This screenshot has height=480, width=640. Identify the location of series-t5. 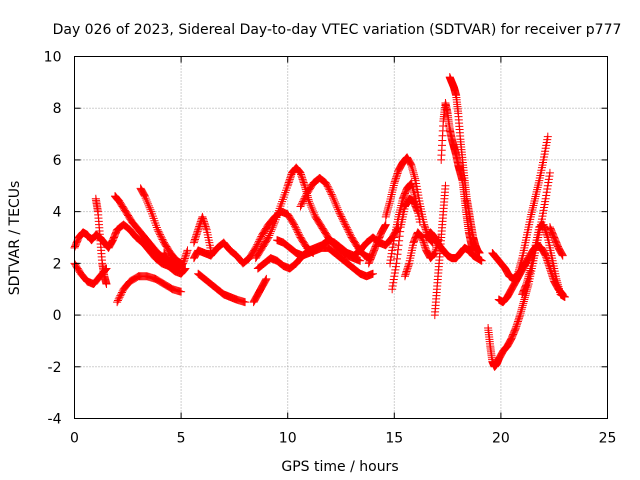
(161, 226).